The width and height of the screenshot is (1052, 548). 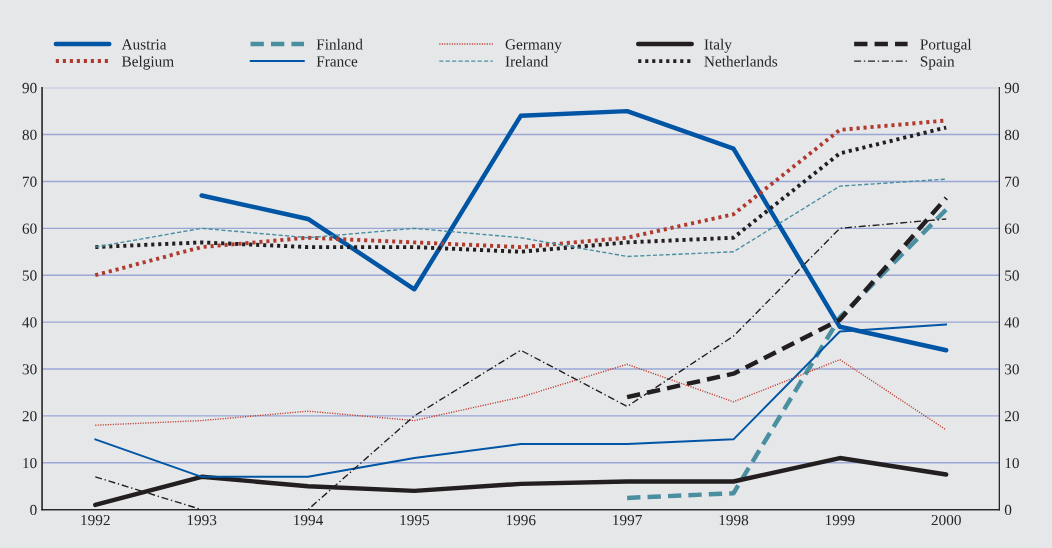 I want to click on y-tick-label: 90, so click(x=29, y=88).